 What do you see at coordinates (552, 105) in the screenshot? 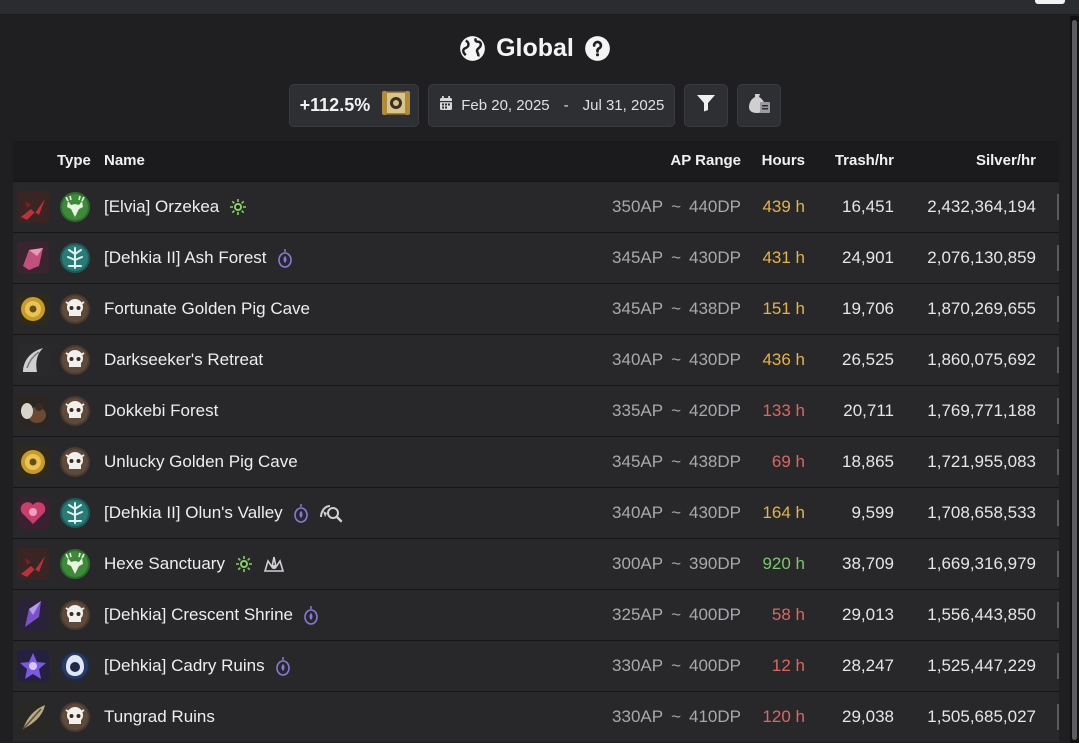
I see `date-range-picker: Feb 20, 2025 - Jul 31, 2025` at bounding box center [552, 105].